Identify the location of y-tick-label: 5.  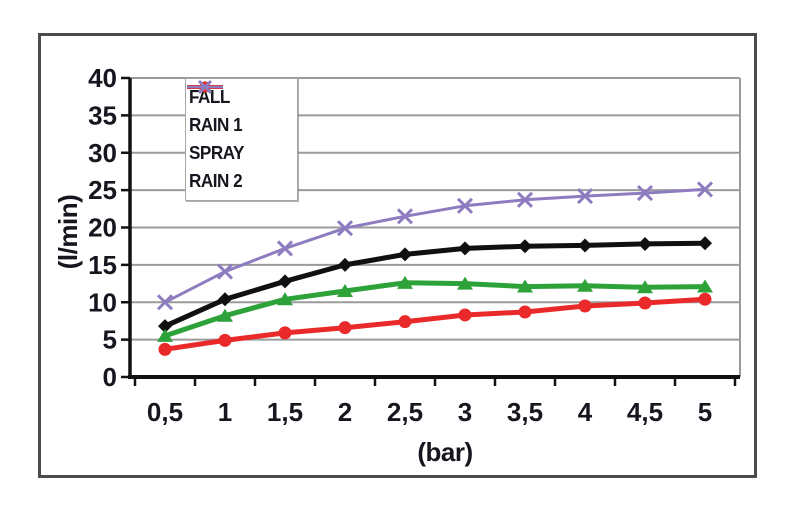
(110, 340).